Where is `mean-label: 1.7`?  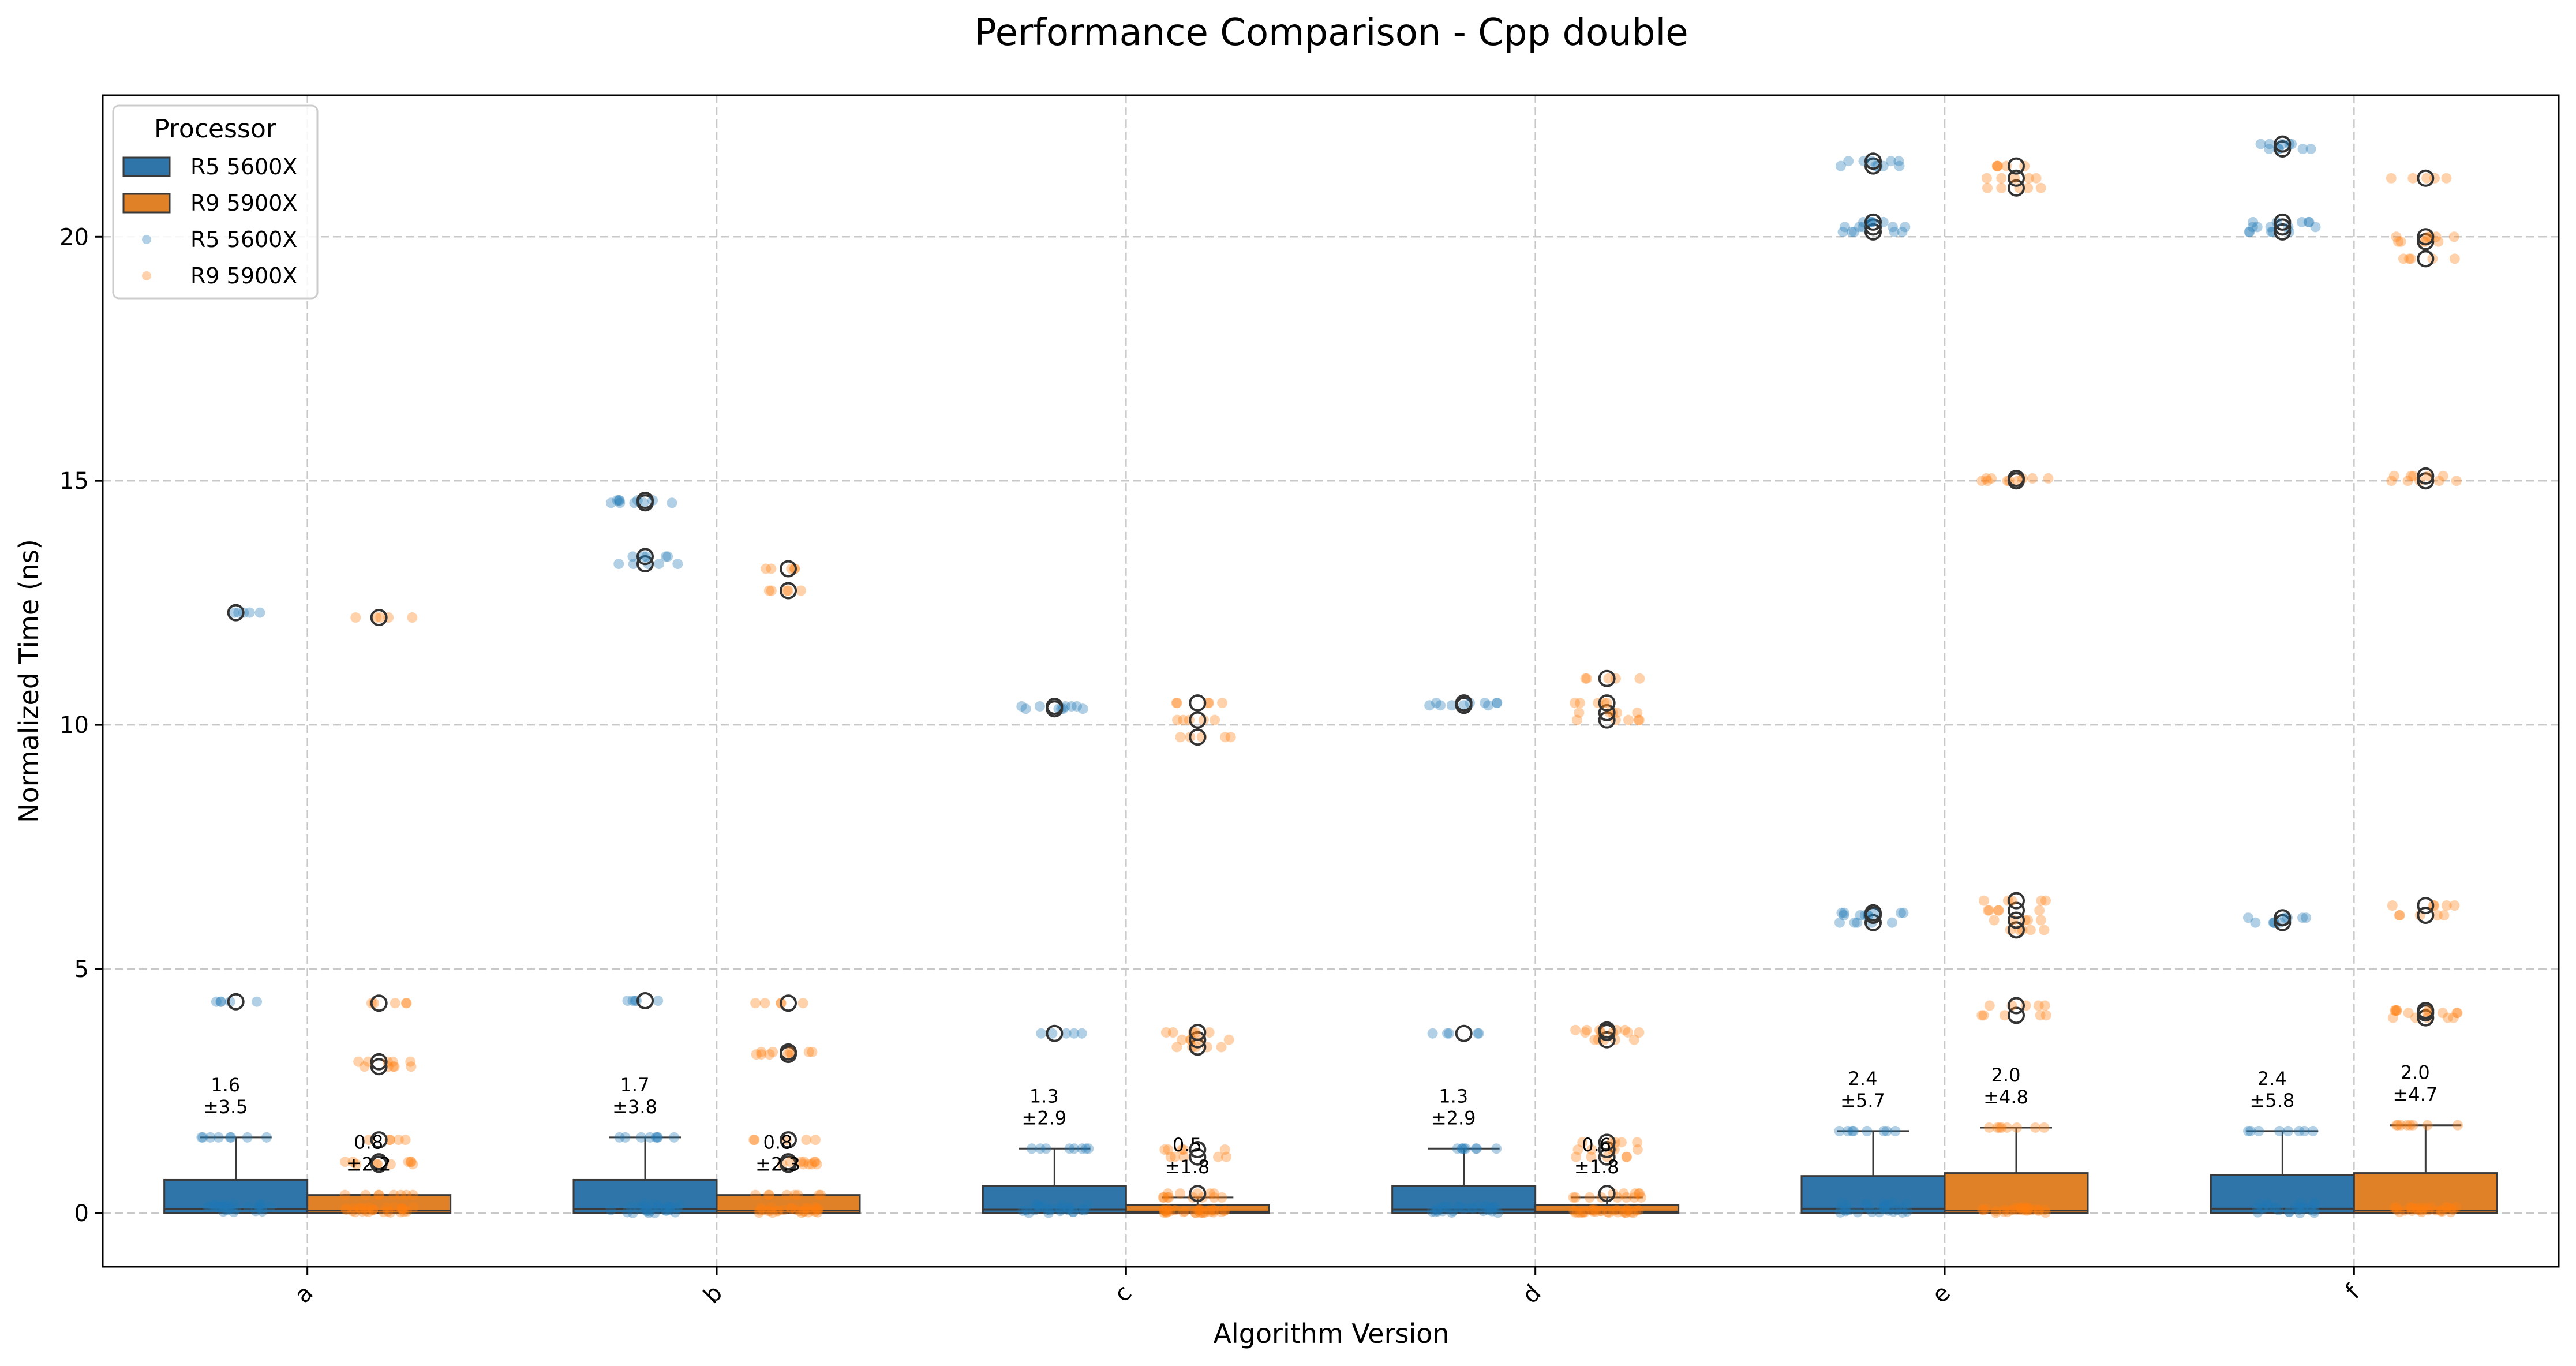
mean-label: 1.7 is located at coordinates (635, 1085).